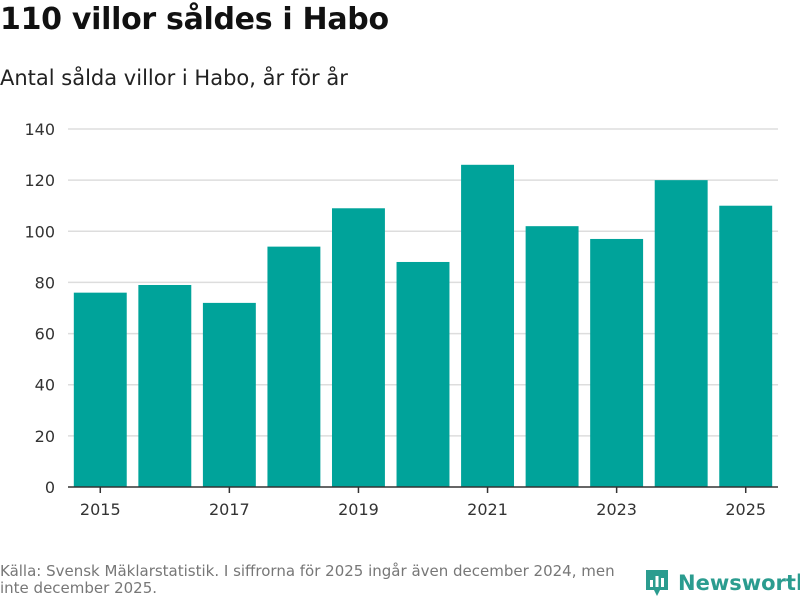 This screenshot has width=800, height=600. Describe the element at coordinates (657, 583) in the screenshot. I see `newsworthy-logo-icon` at that location.